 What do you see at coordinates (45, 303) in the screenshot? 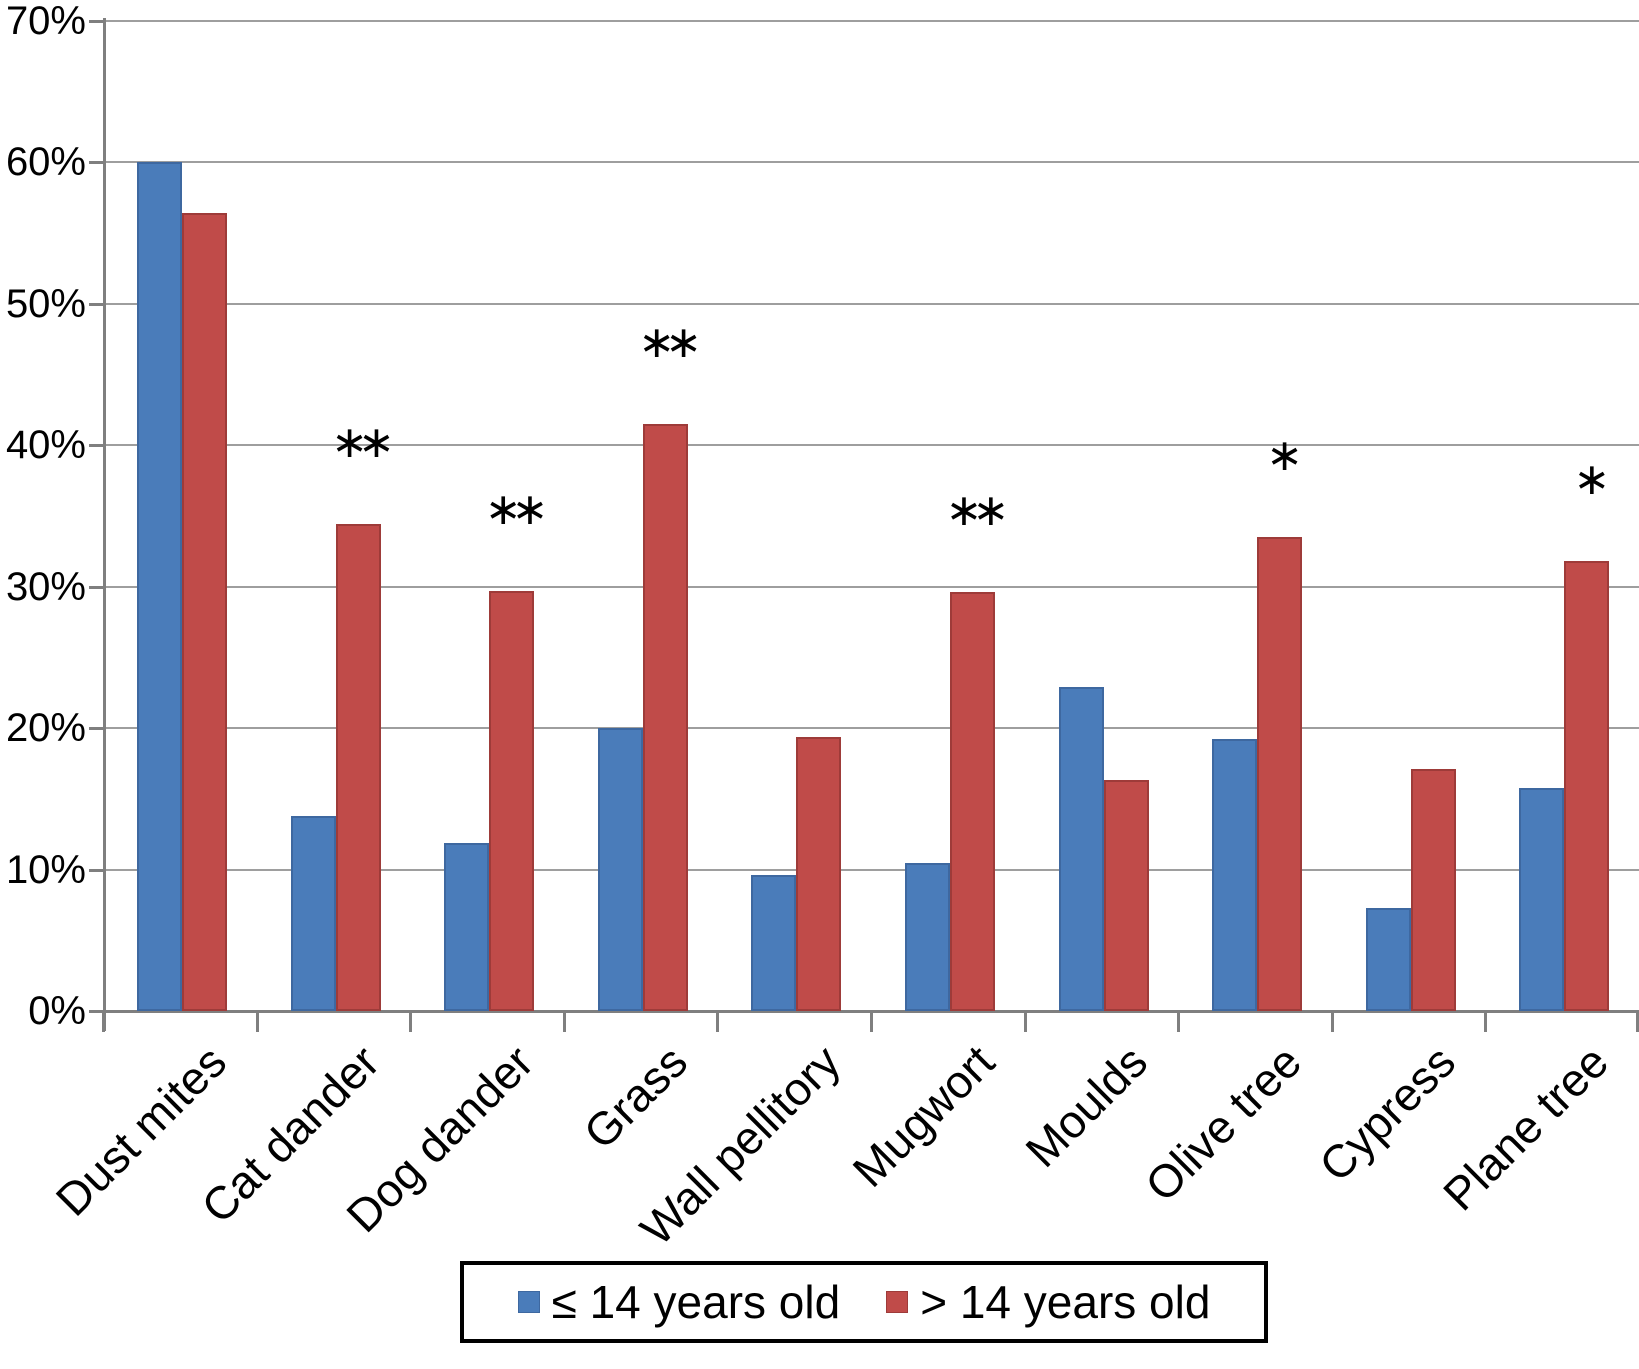
I see `y-axis-tick-label: 50%` at bounding box center [45, 303].